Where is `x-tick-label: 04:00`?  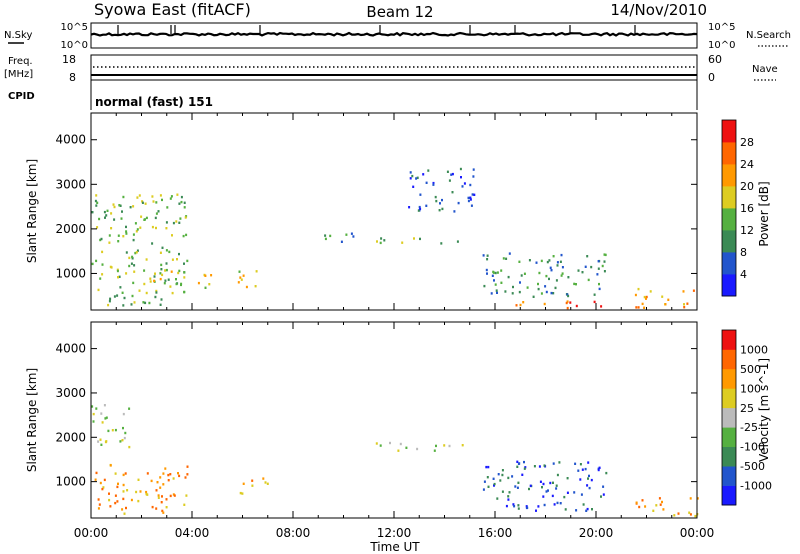
x-tick-label: 04:00 is located at coordinates (192, 533).